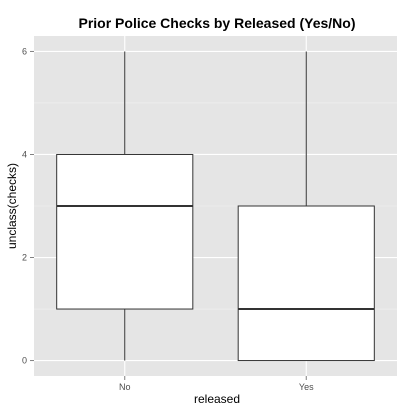 The height and width of the screenshot is (414, 414). Describe the element at coordinates (306, 283) in the screenshot. I see `box-yes` at that location.